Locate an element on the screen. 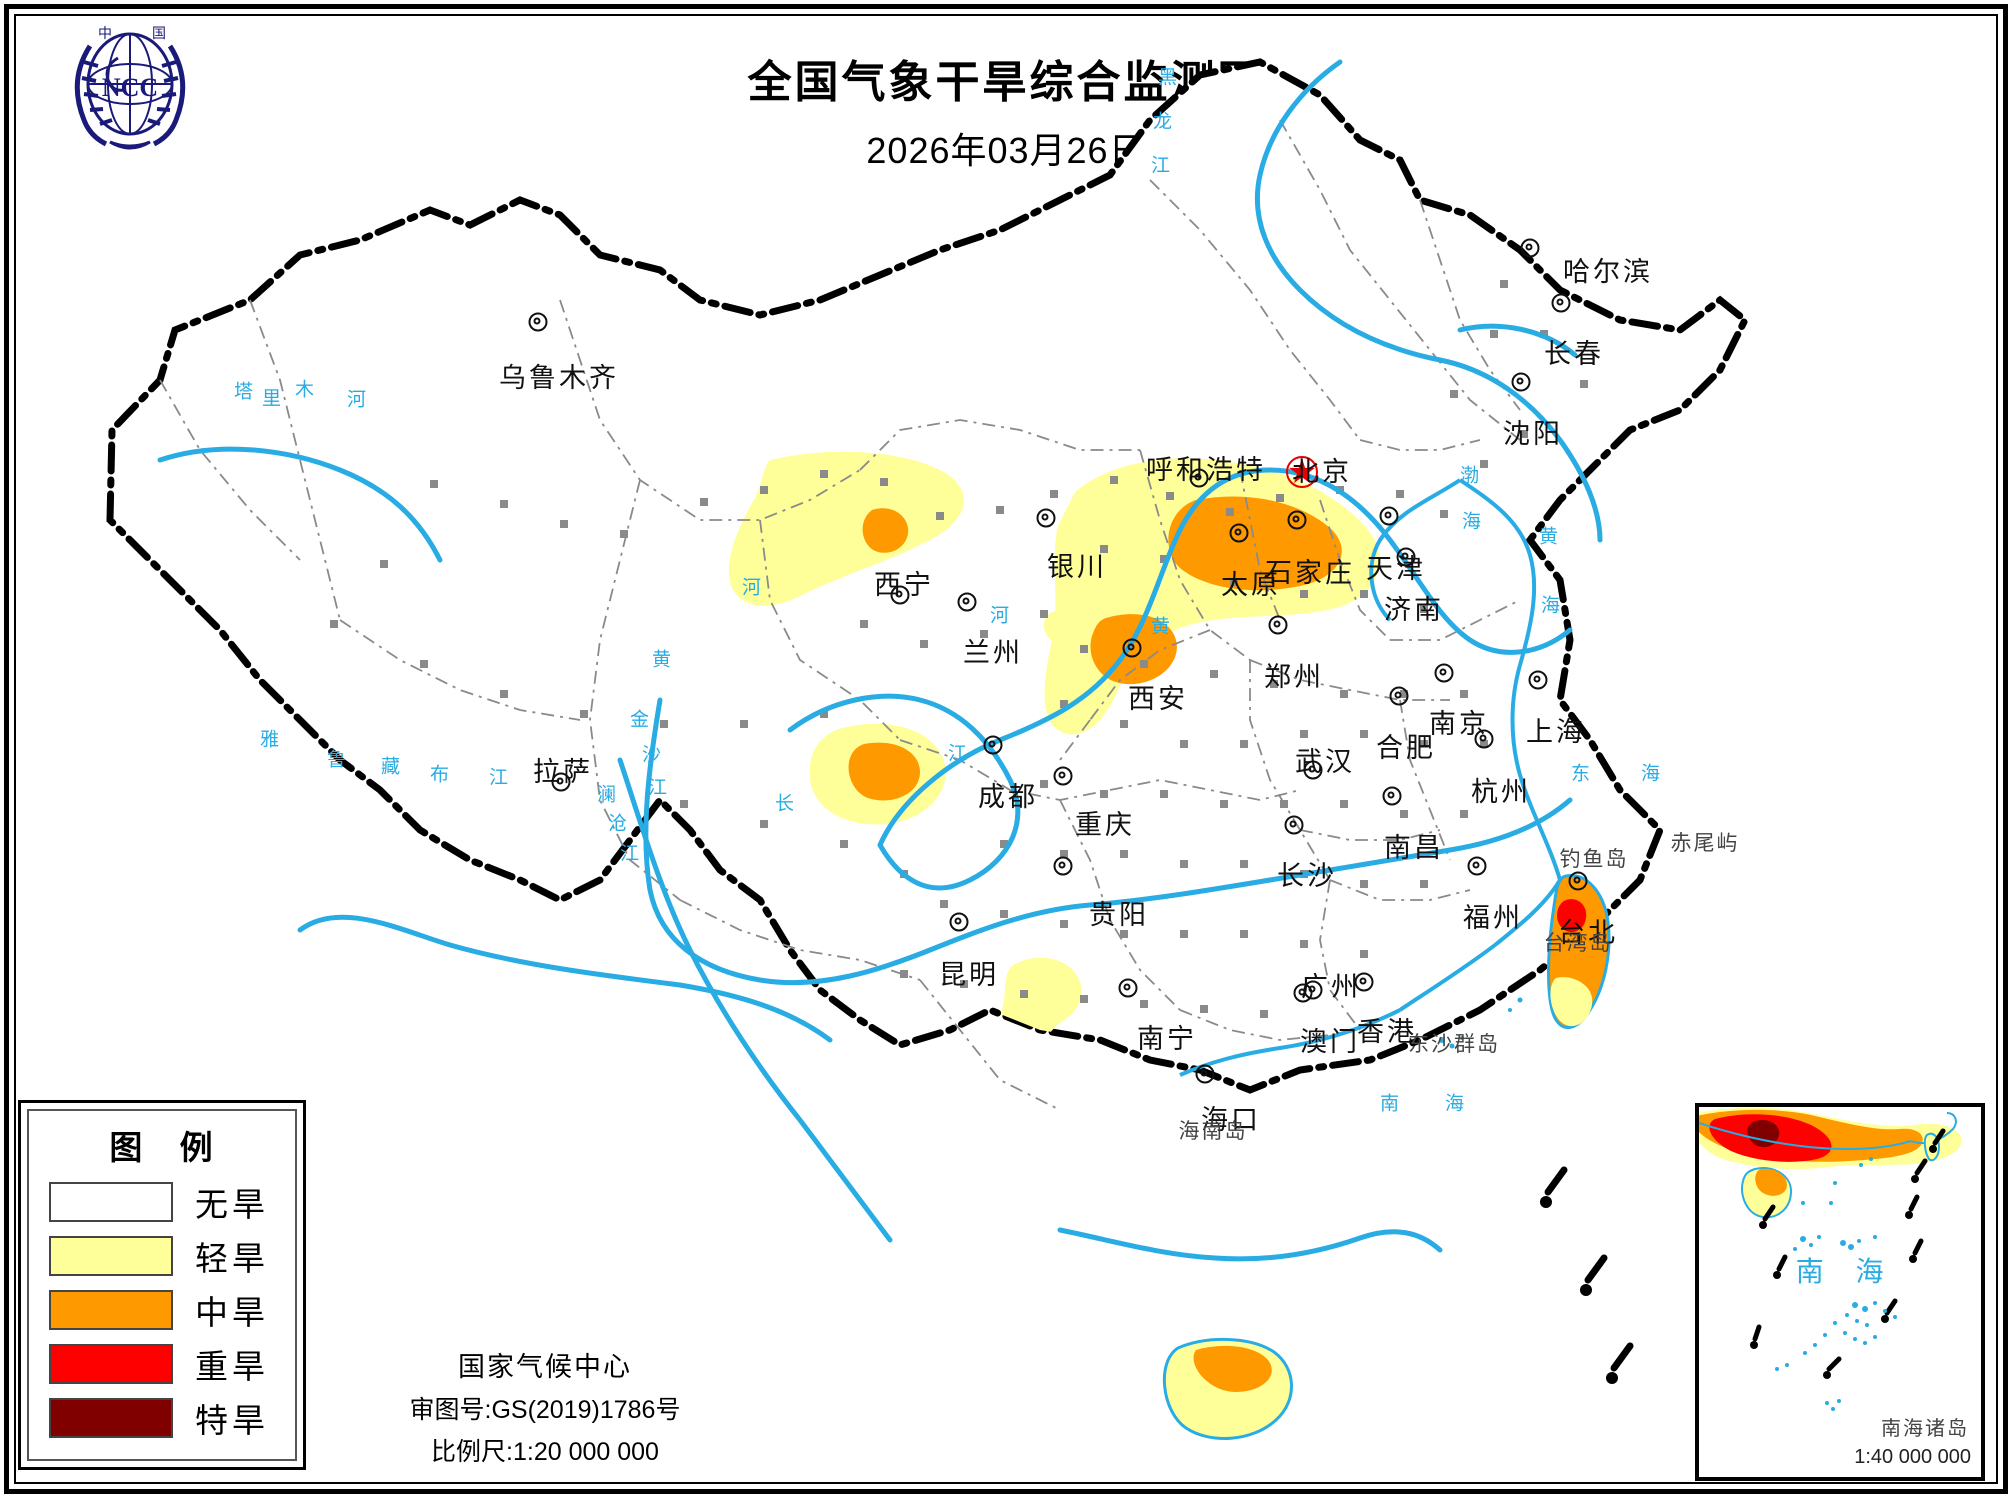 The image size is (2012, 1498). legend-panel: 图 例 无旱轻旱中旱重旱特旱 is located at coordinates (162, 1285).